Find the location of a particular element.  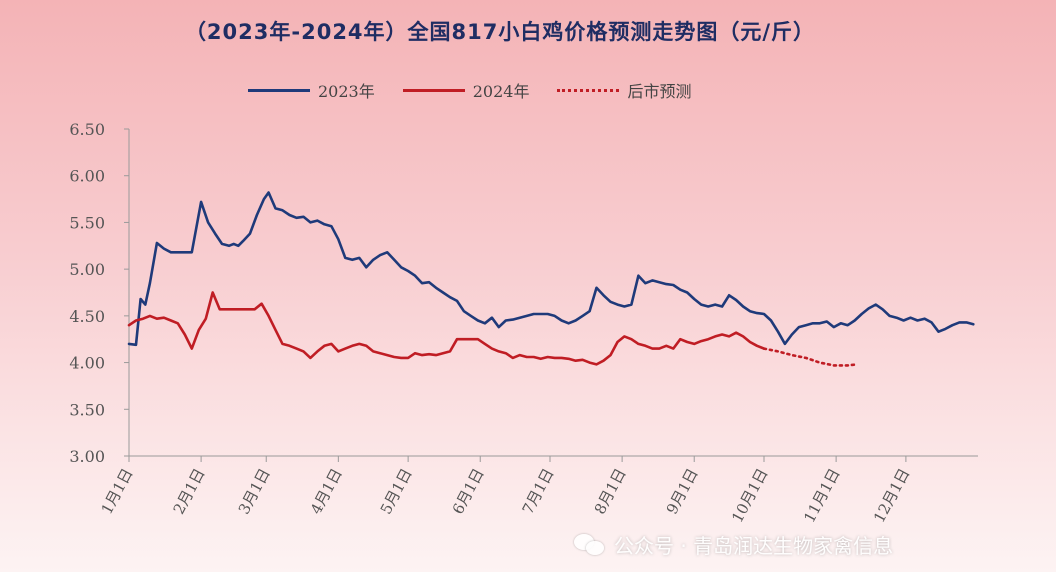

x-tick-label: 8月1日 is located at coordinates (610, 491).